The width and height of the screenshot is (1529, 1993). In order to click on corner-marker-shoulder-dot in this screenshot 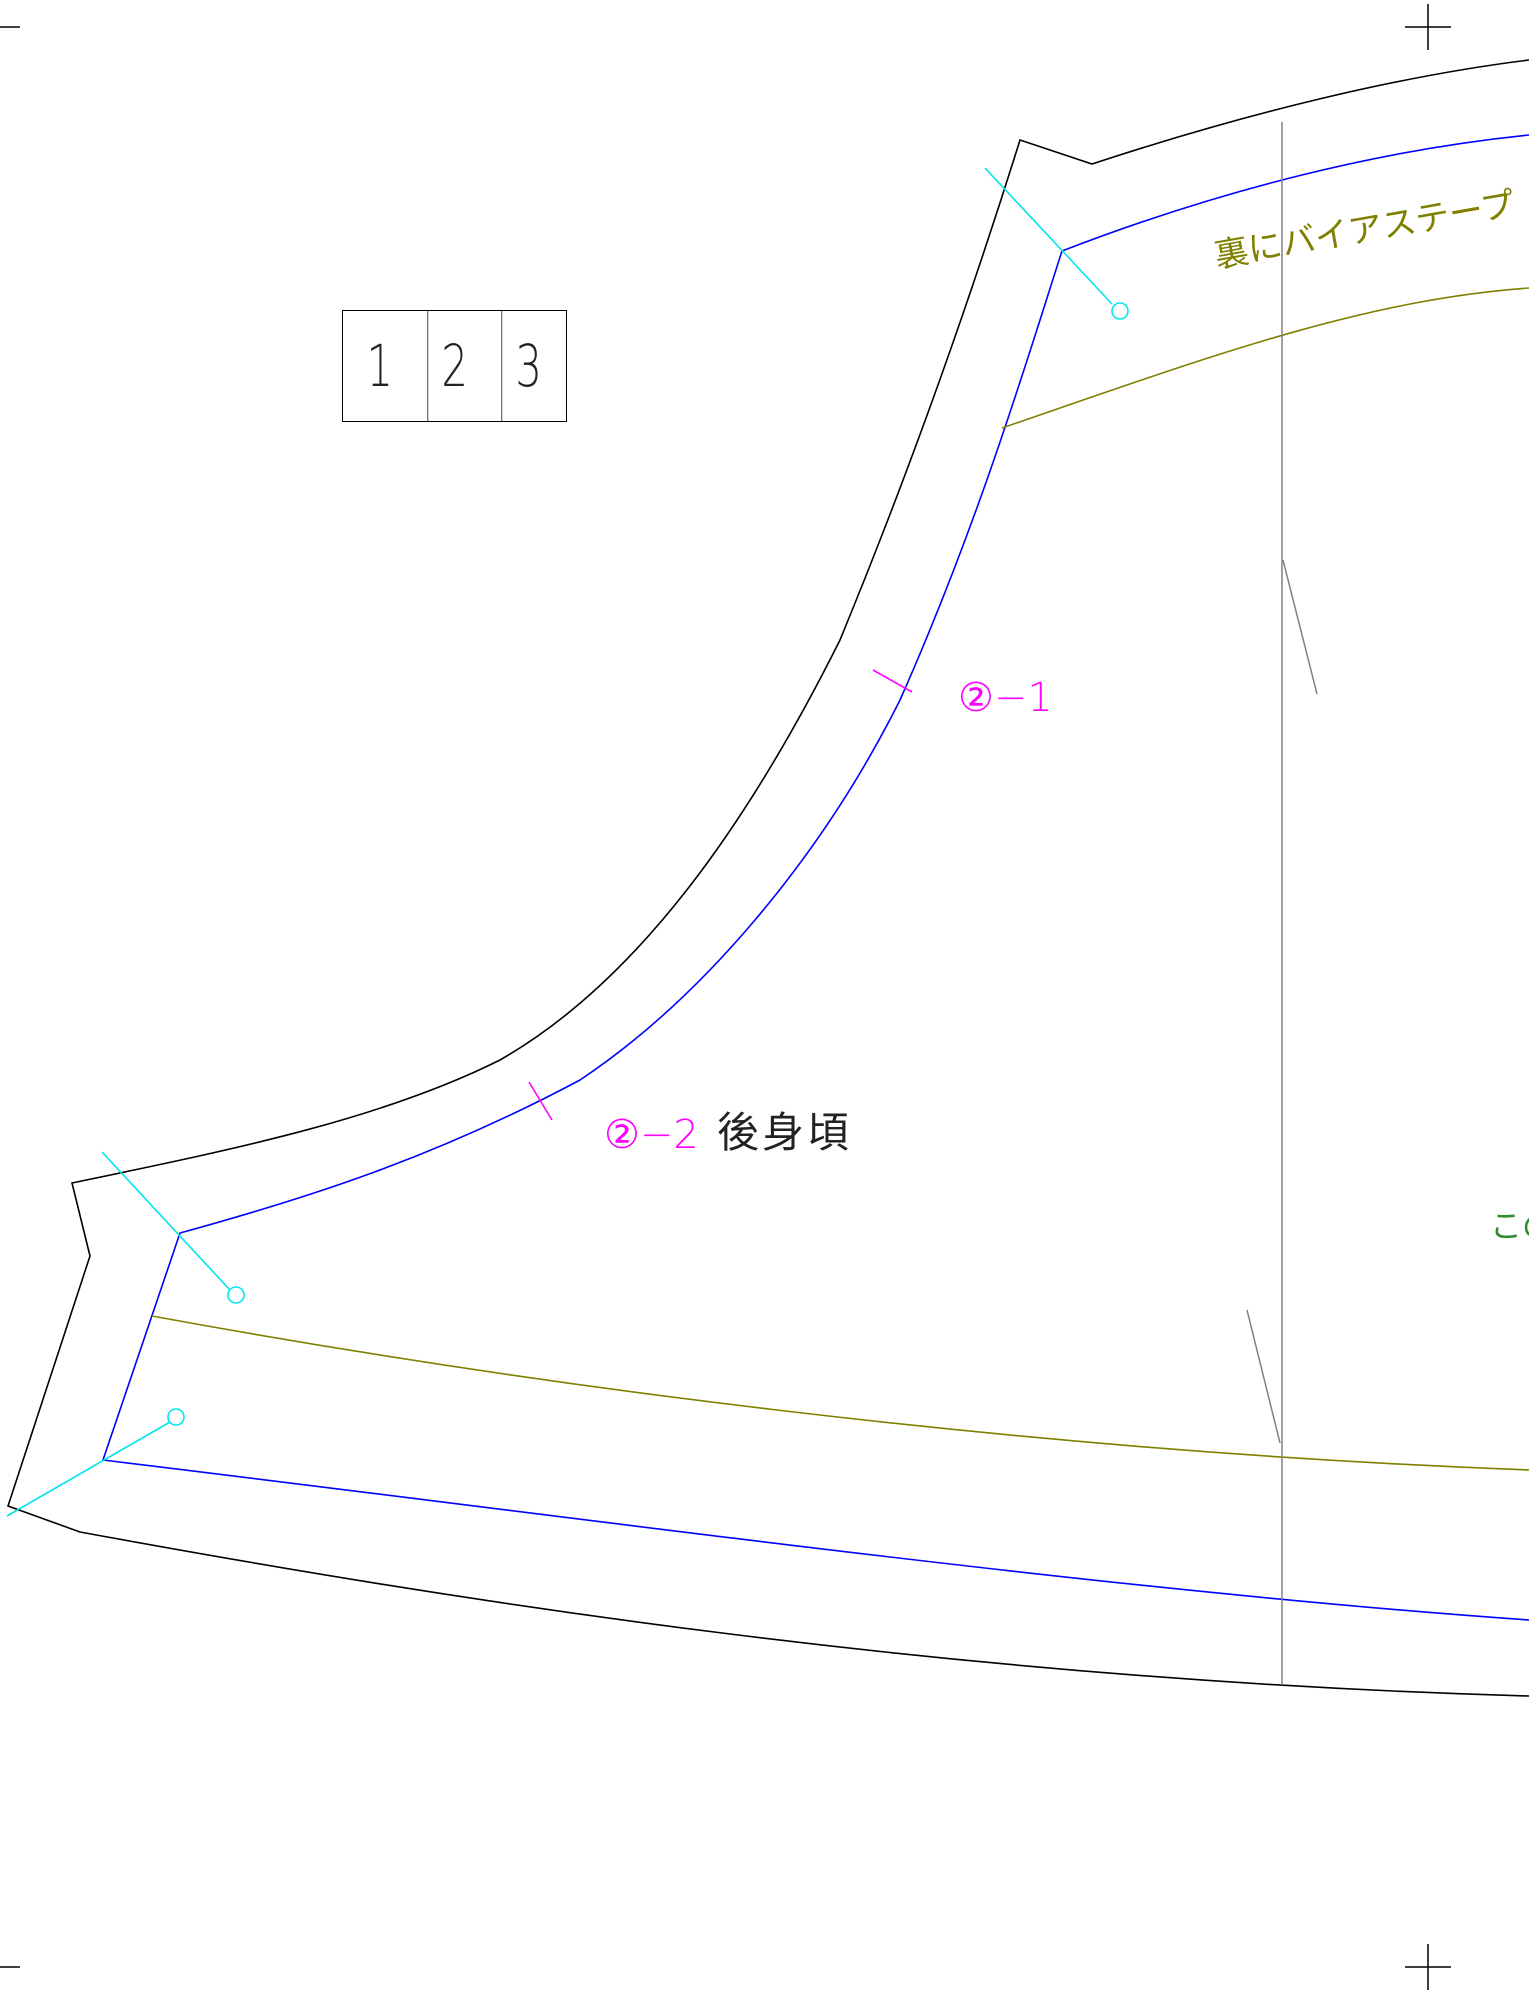, I will do `click(1120, 311)`.